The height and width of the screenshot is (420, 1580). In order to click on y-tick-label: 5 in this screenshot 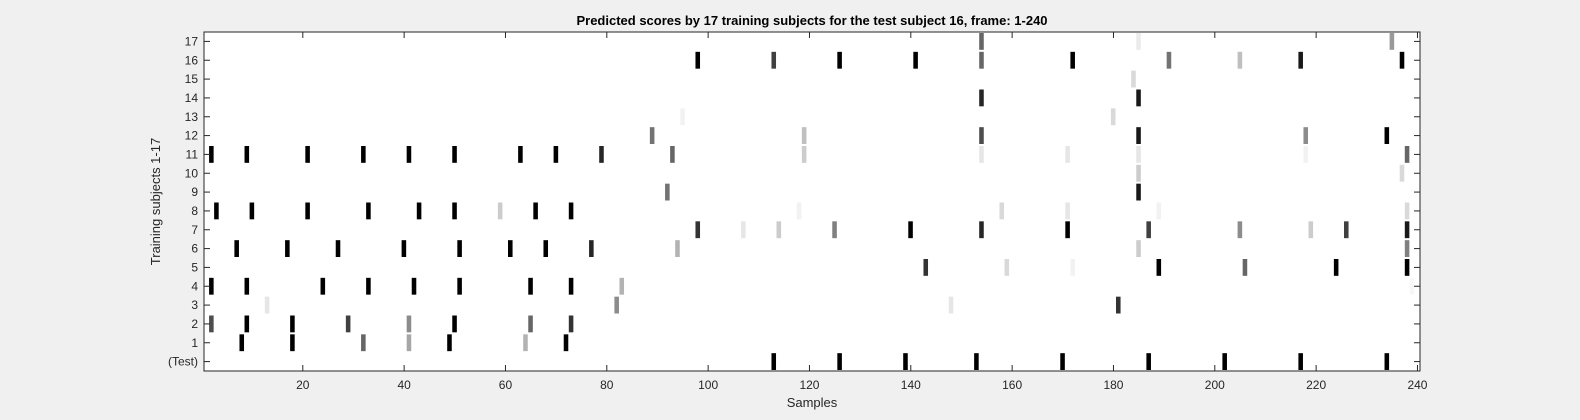, I will do `click(194, 267)`.